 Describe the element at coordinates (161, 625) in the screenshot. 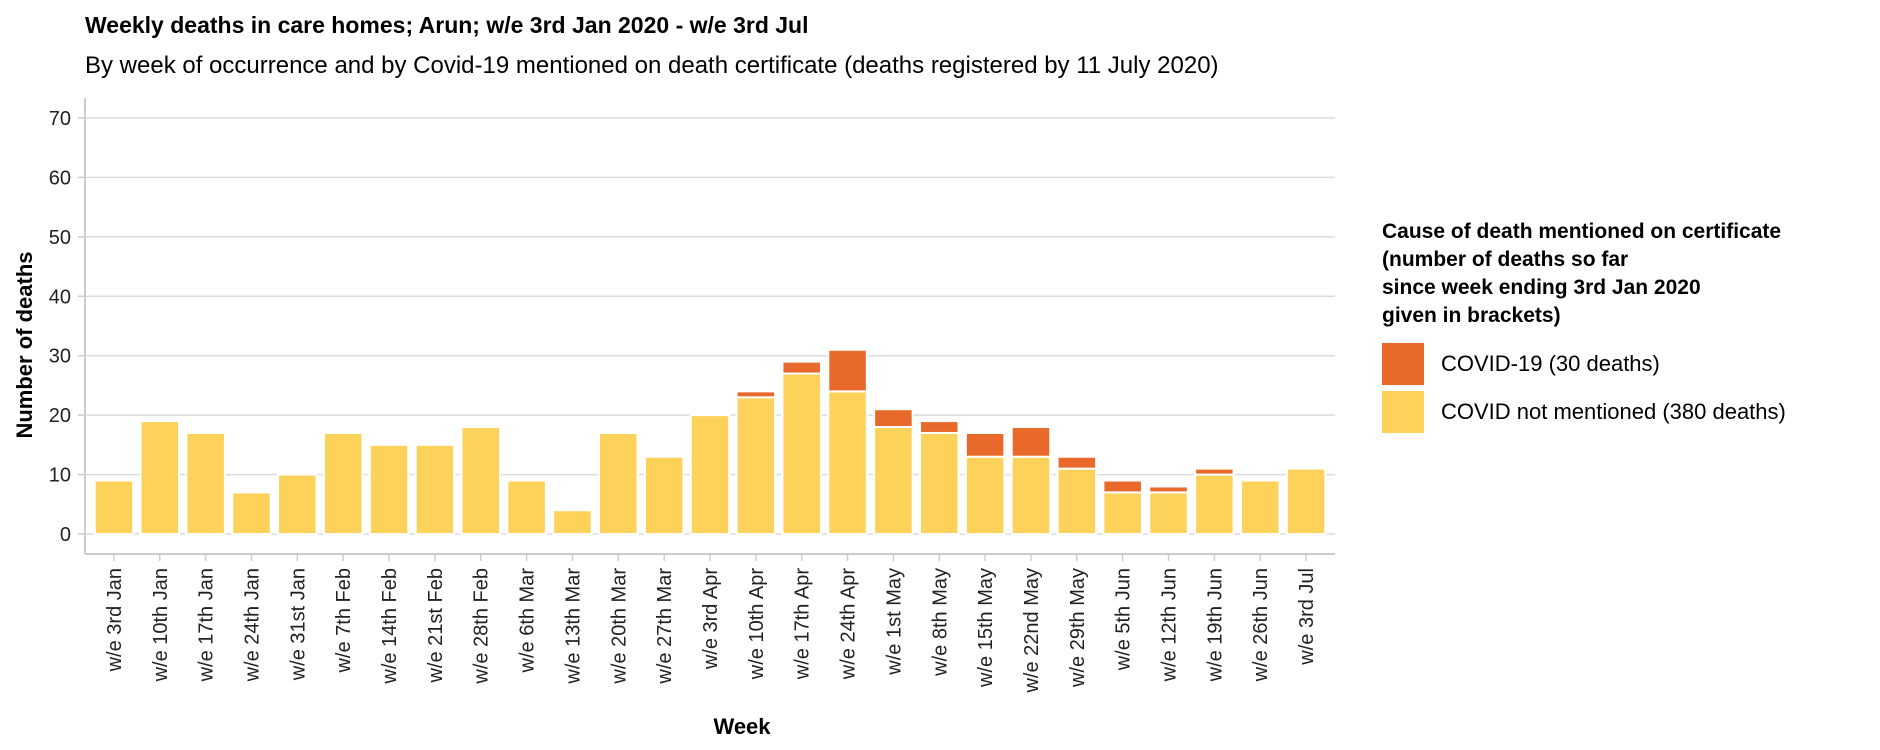

I see `x-tick-label: w/e 10th Jan` at that location.